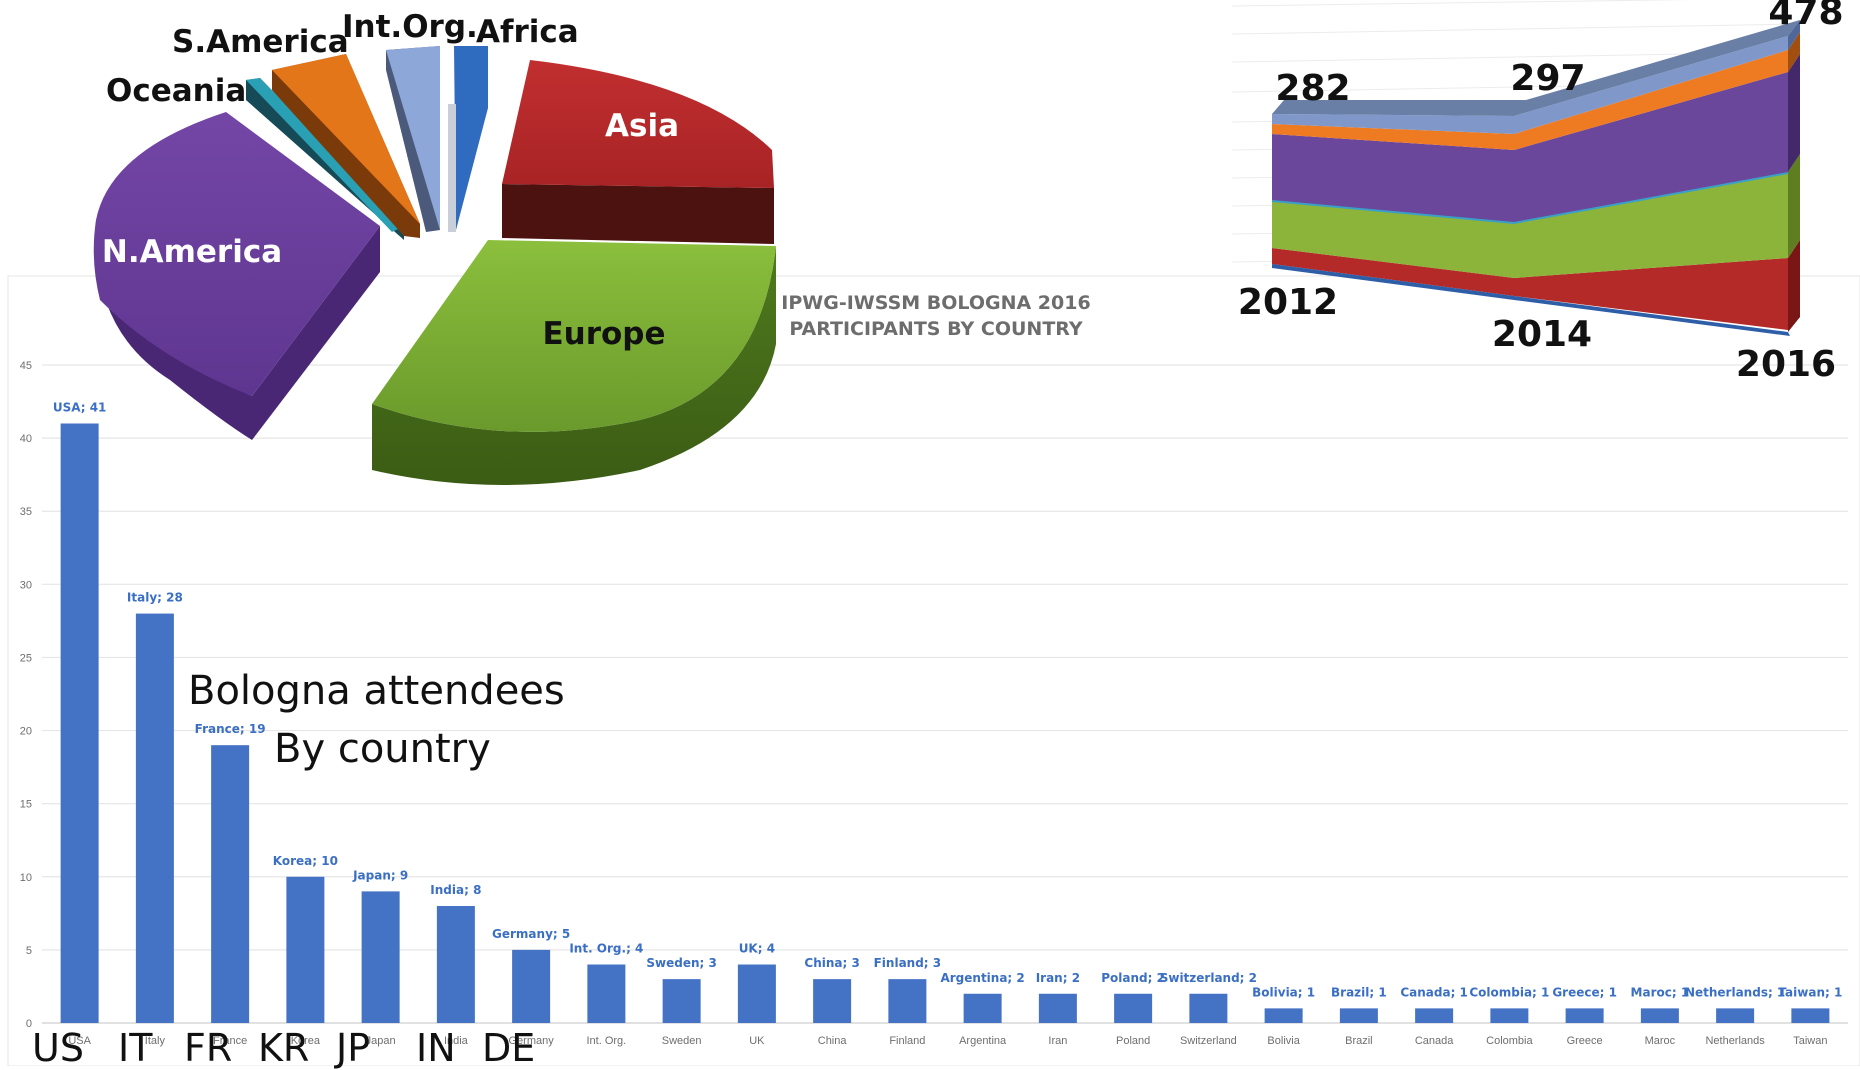  What do you see at coordinates (230, 729) in the screenshot?
I see `data-label-france: France; 19` at bounding box center [230, 729].